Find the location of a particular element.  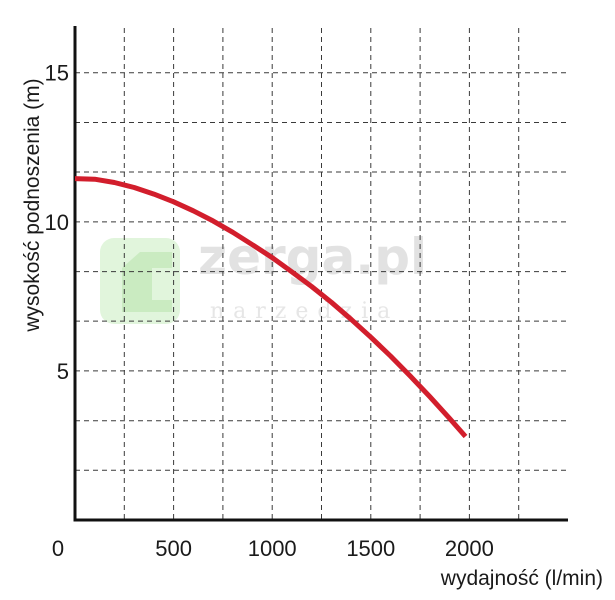

watermark: zerga.pl narzędzia is located at coordinates (263, 276).